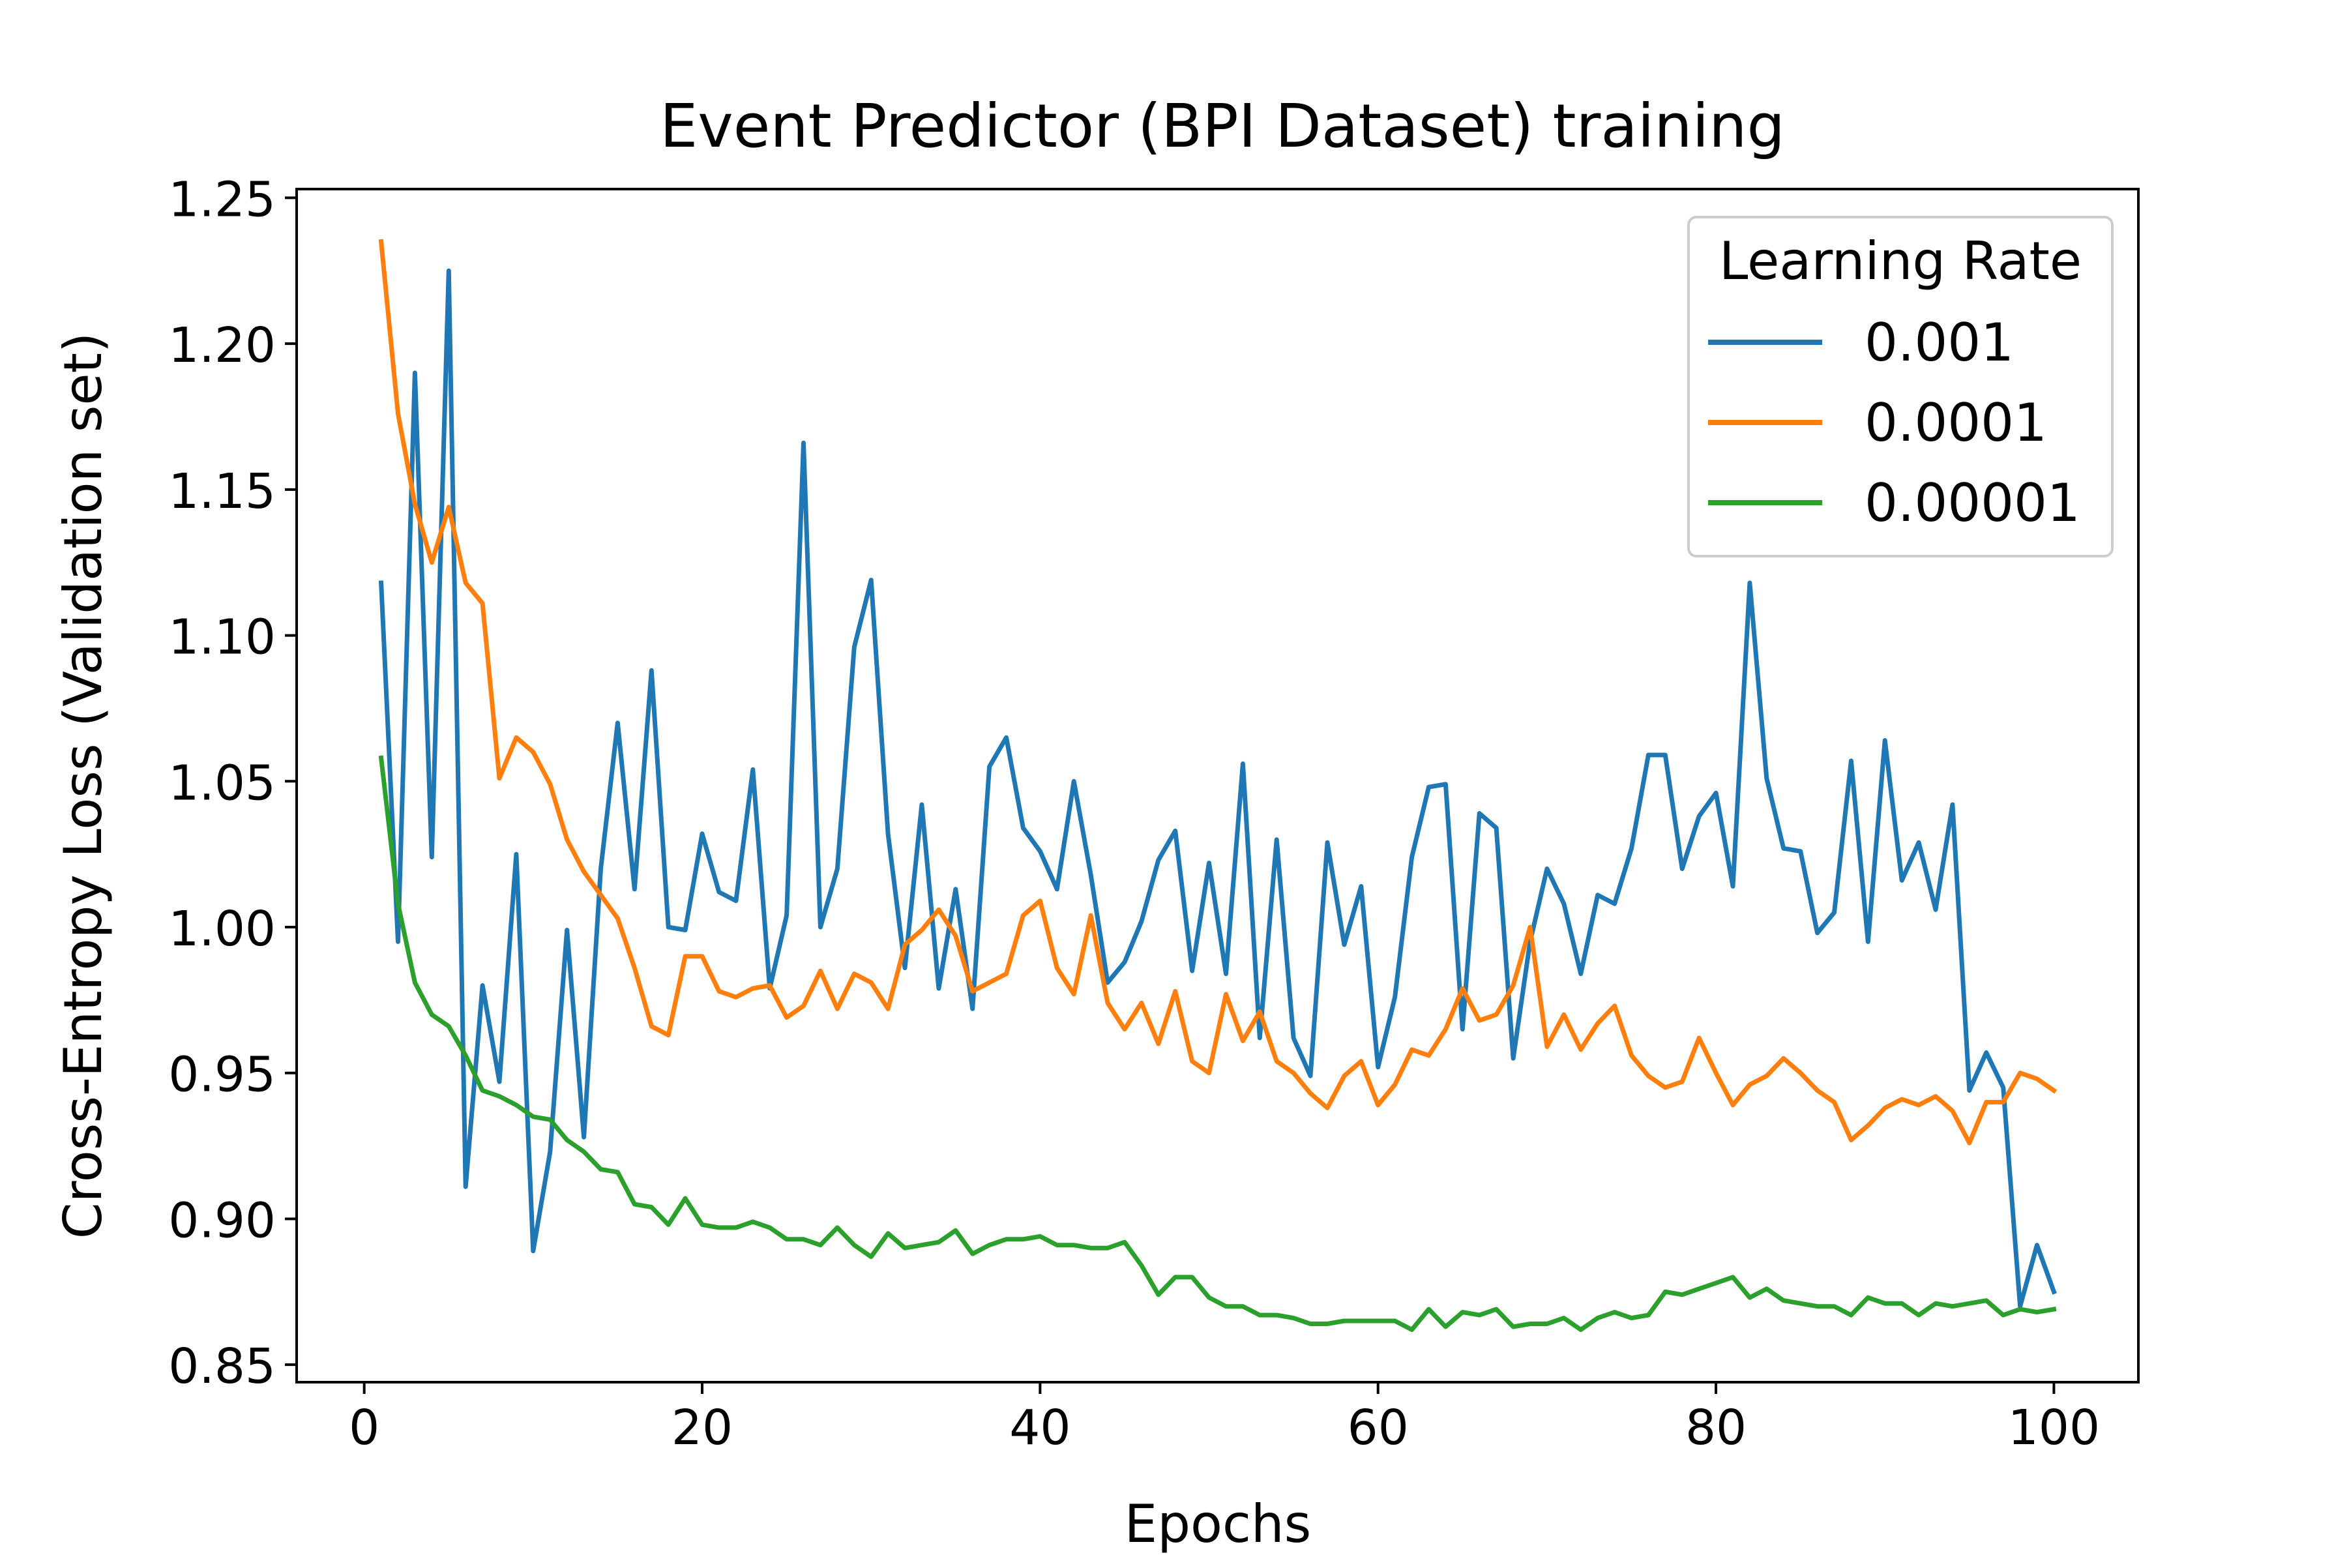 This screenshot has height=1568, width=2347. I want to click on legend-entries: 0.001 0.0001 0.00001, so click(1894, 423).